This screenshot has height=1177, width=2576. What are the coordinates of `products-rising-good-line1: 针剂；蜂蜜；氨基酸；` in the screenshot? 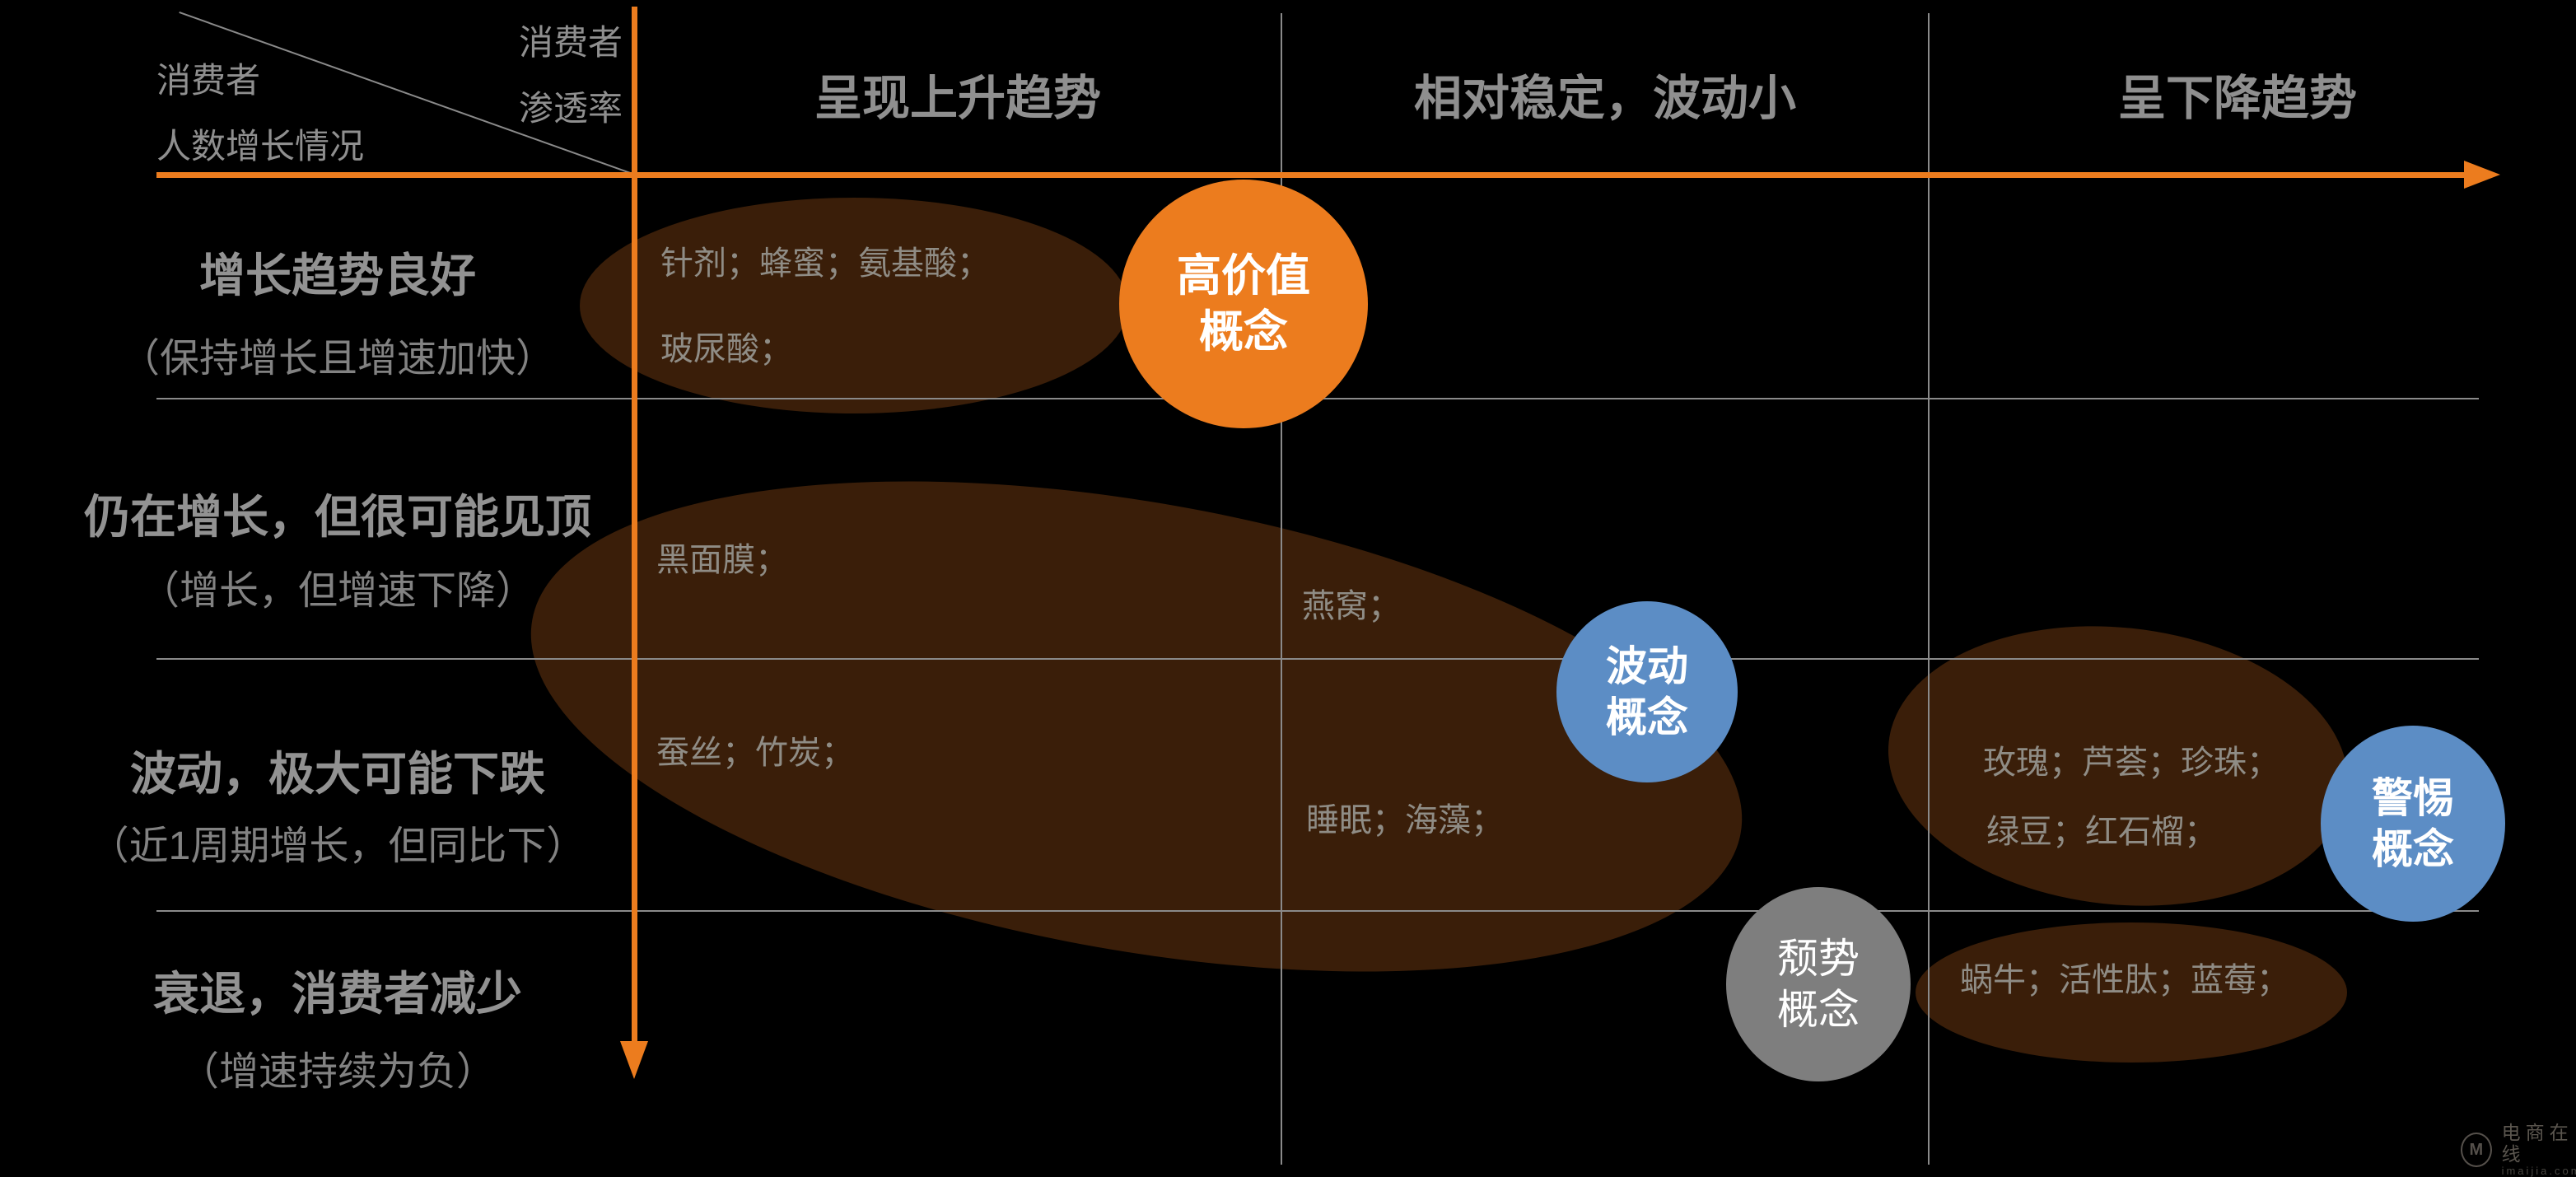 It's located at (825, 263).